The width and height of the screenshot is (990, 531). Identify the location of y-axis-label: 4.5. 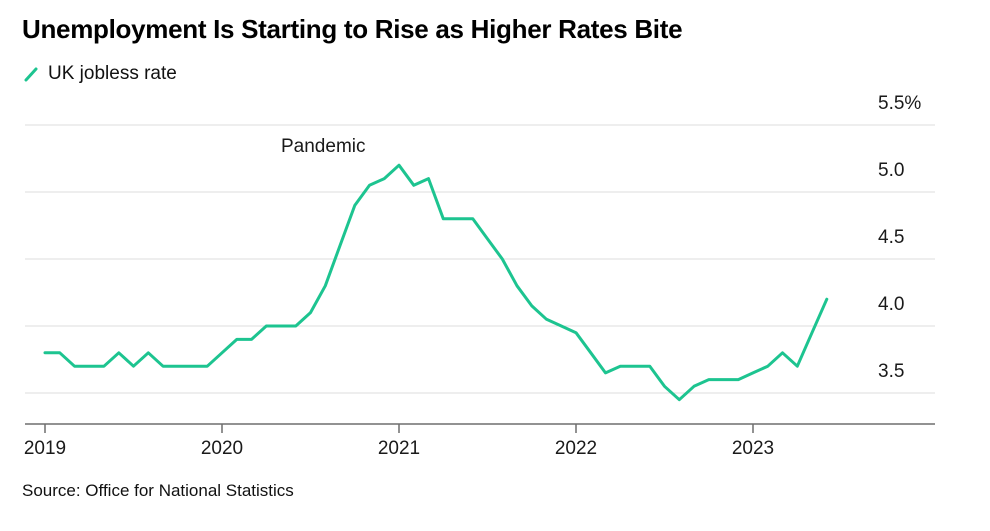
(891, 237).